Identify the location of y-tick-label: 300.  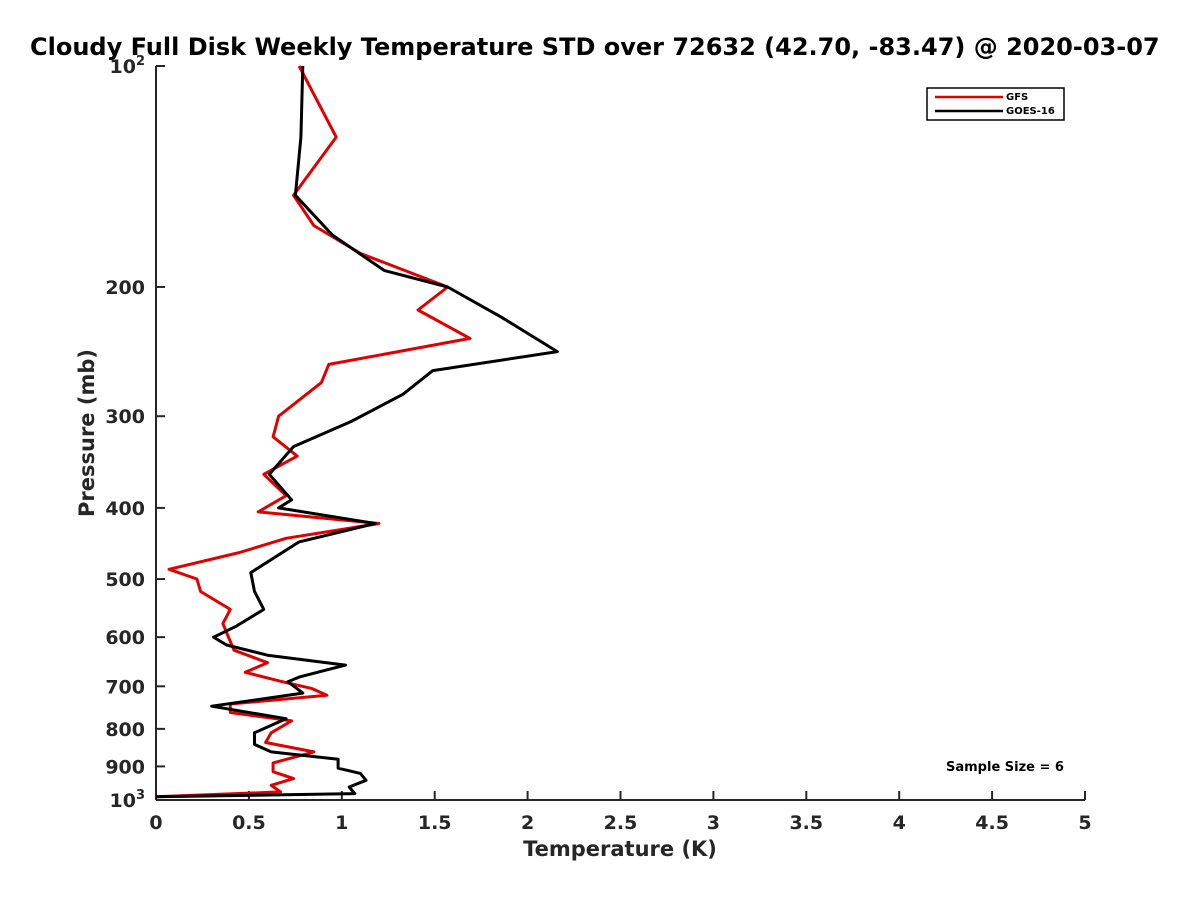
(125, 417).